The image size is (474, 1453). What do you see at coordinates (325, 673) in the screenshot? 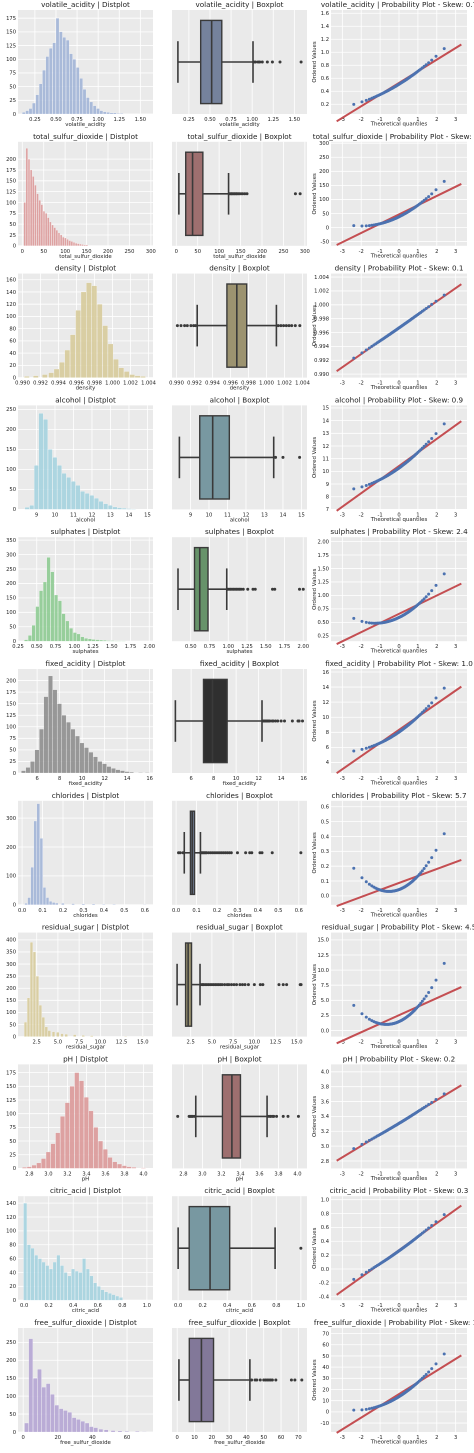
I see `probability-plot-y-tick-label: 16` at bounding box center [325, 673].